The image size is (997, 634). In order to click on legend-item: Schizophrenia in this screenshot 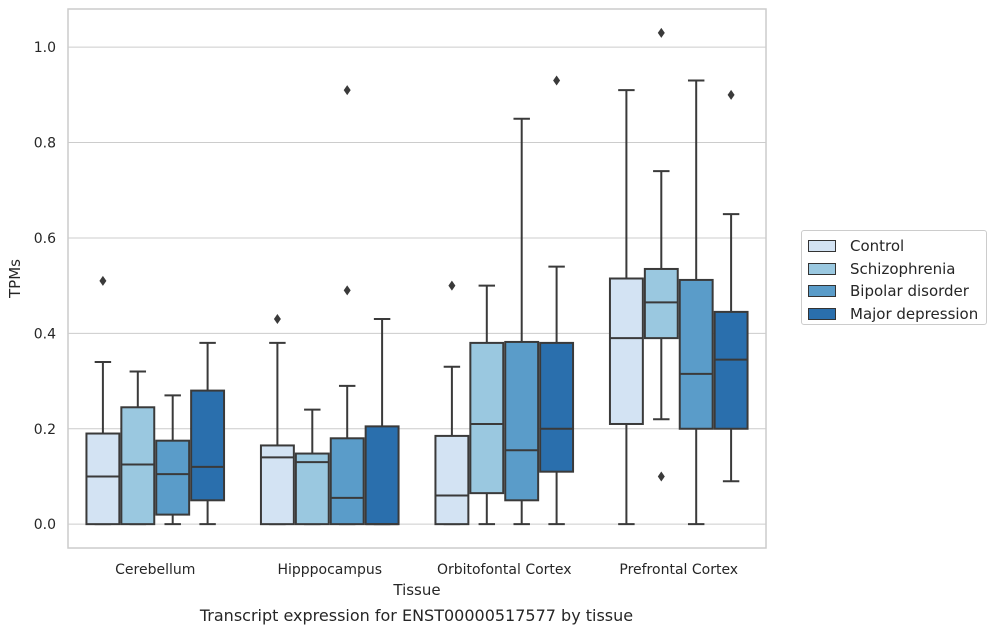, I will do `click(897, 269)`.